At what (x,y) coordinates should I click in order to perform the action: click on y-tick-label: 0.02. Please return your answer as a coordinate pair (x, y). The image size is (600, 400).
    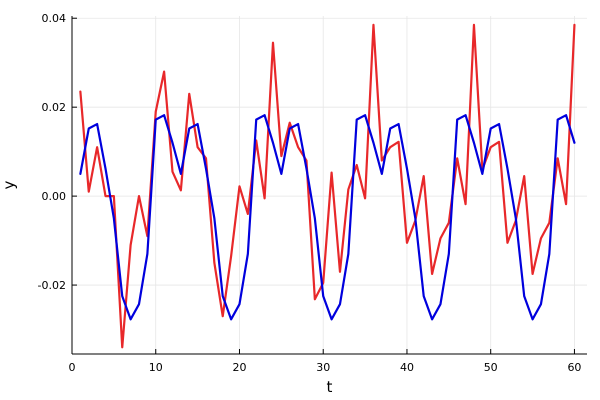
    Looking at the image, I should click on (54, 107).